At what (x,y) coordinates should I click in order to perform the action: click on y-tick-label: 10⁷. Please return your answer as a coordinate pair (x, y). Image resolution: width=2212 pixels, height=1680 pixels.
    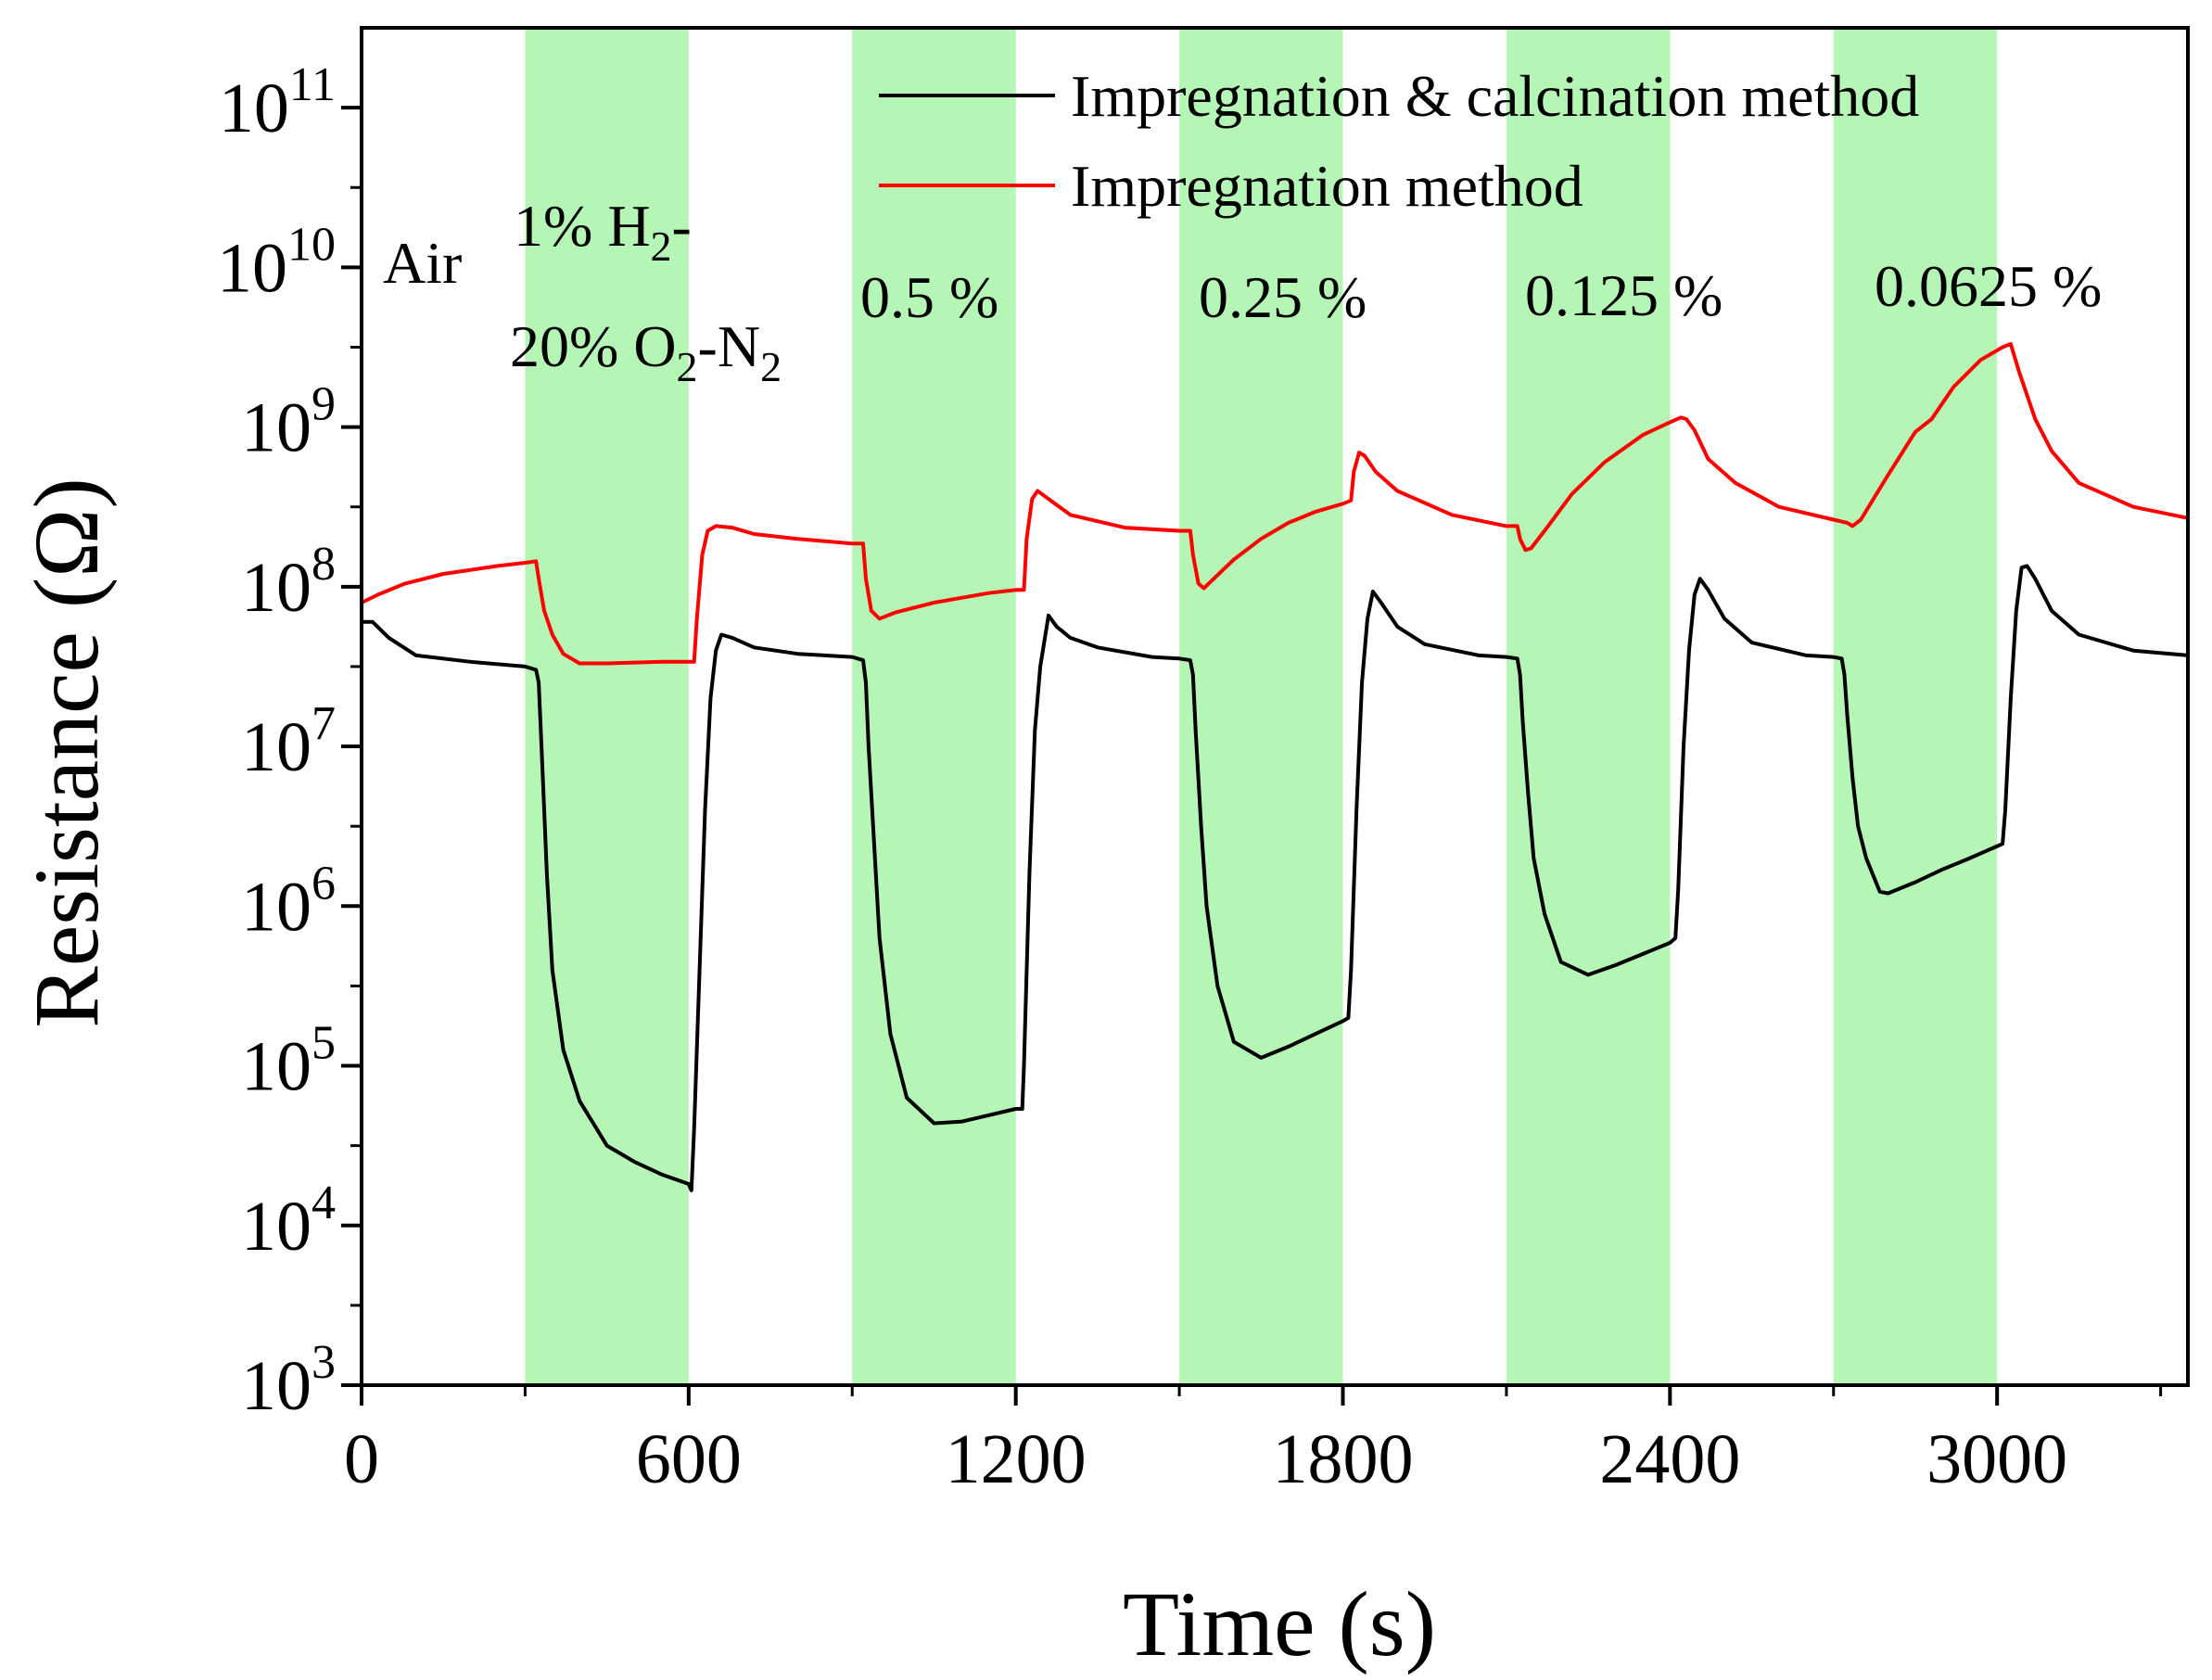
    Looking at the image, I should click on (288, 741).